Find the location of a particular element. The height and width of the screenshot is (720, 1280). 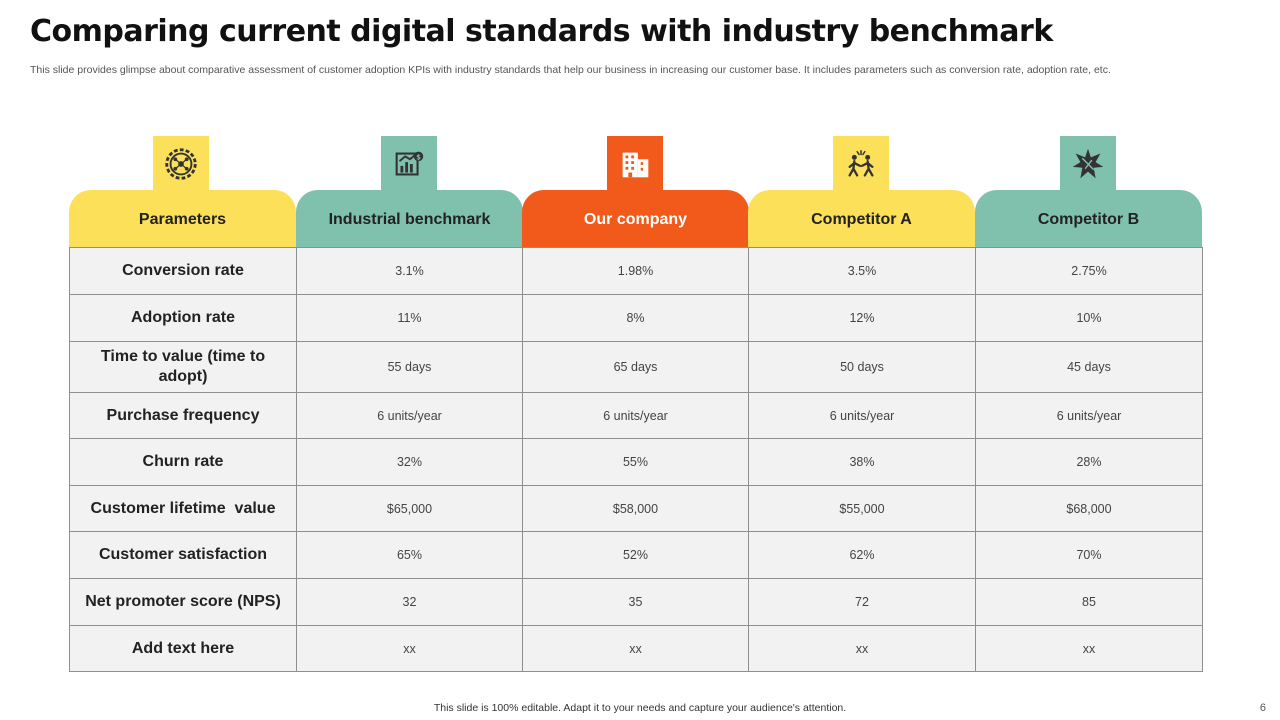

cell-competitor-b: 10% is located at coordinates (1089, 318).